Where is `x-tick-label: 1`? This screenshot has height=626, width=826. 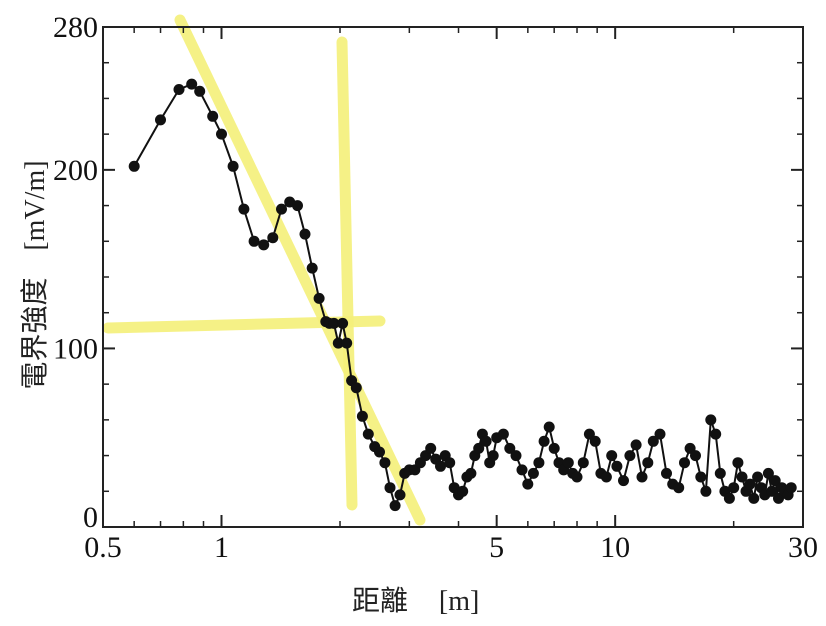 x-tick-label: 1 is located at coordinates (221, 547).